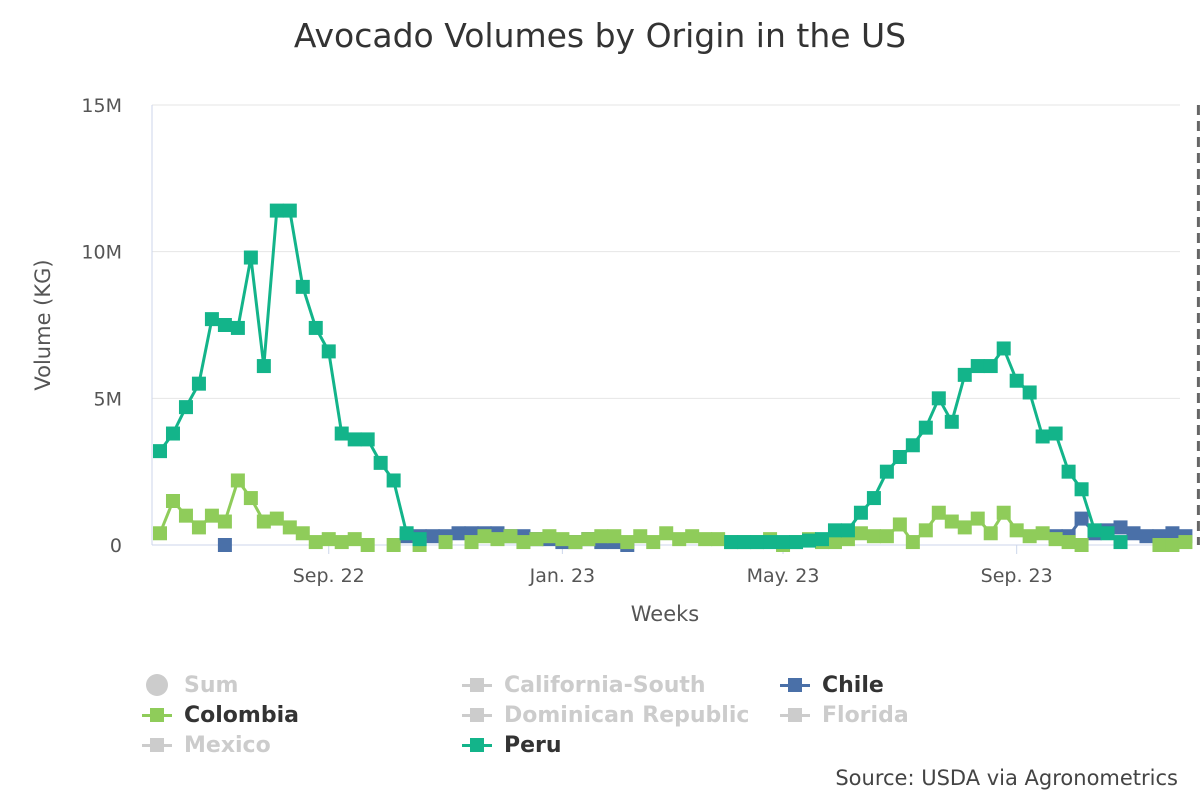 The image size is (1200, 800). I want to click on legend-label: Sum, so click(211, 685).